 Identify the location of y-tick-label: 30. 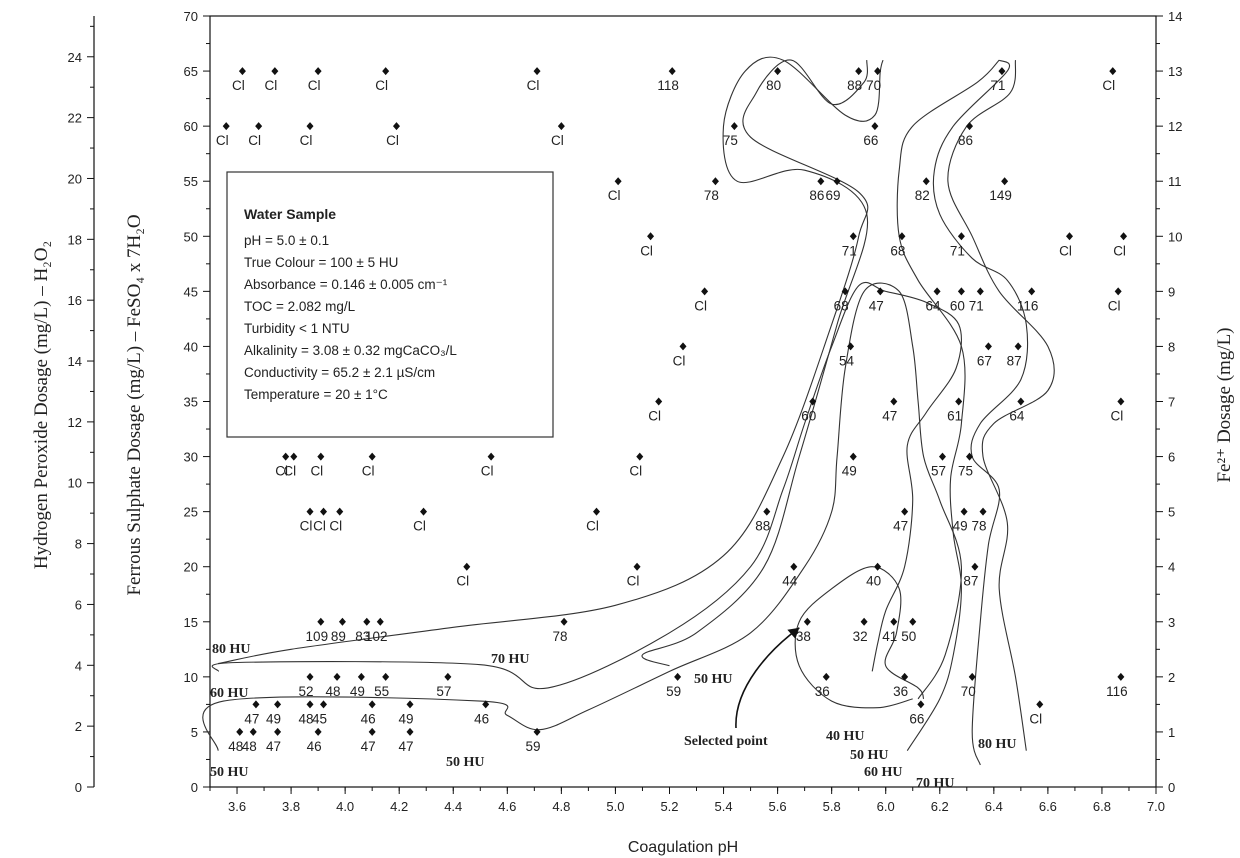
(191, 457).